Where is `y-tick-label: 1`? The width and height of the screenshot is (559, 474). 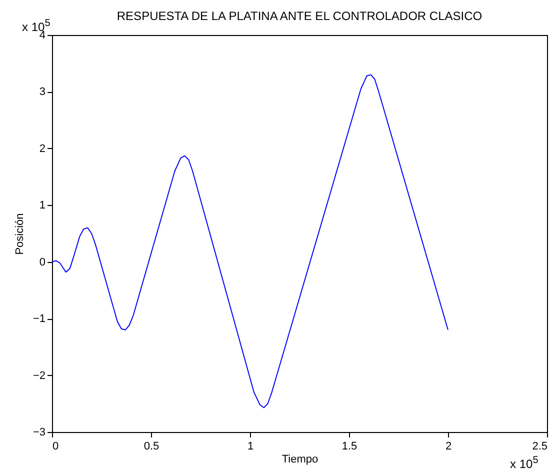
y-tick-label: 1 is located at coordinates (42, 206).